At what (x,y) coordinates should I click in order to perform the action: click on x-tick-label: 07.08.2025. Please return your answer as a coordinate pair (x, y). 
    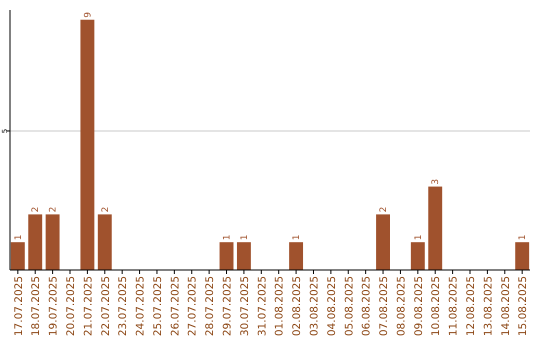
    Looking at the image, I should click on (384, 306).